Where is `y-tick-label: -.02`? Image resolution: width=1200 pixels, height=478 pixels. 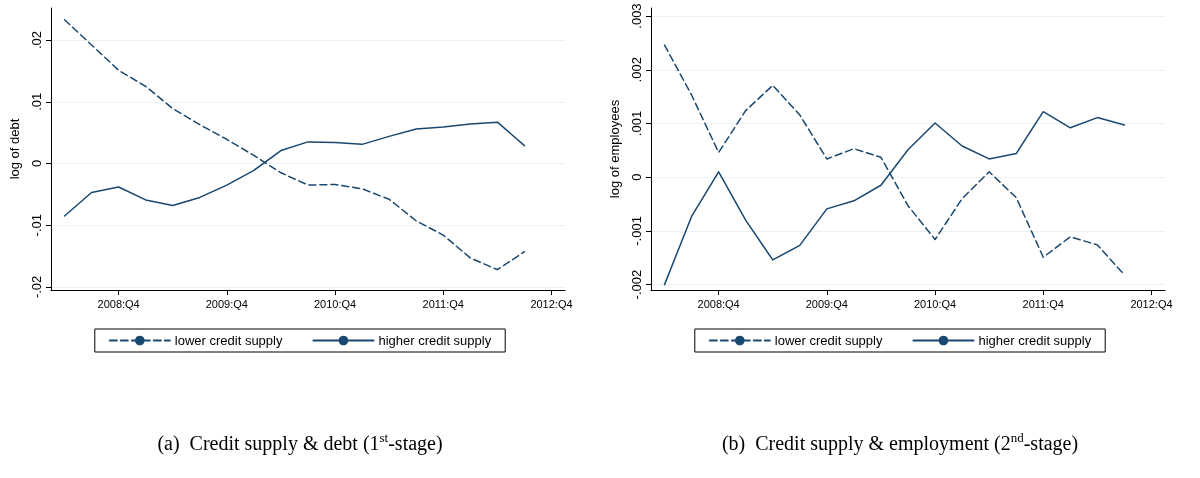
y-tick-label: -.02 is located at coordinates (36, 287).